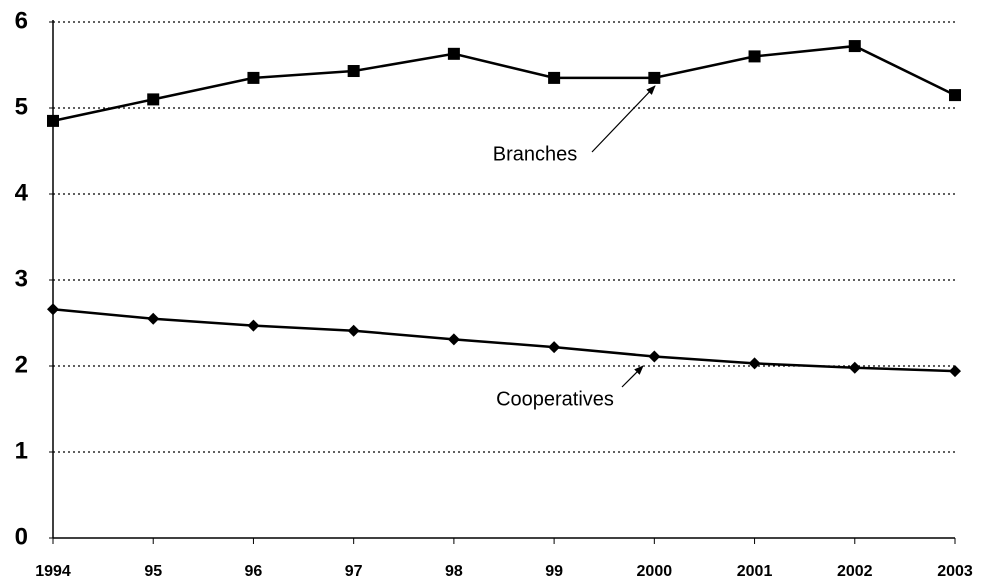 Image resolution: width=982 pixels, height=584 pixels. What do you see at coordinates (21, 450) in the screenshot?
I see `y-tick-label: 1` at bounding box center [21, 450].